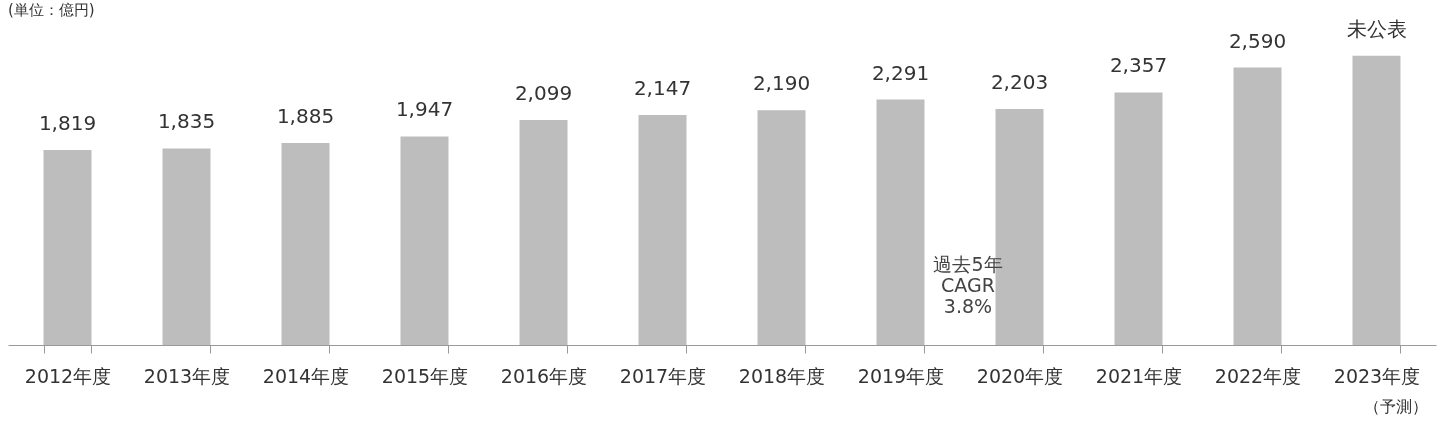 This screenshot has height=436, width=1441. What do you see at coordinates (662, 87) in the screenshot?
I see `data-label: 2,147` at bounding box center [662, 87].